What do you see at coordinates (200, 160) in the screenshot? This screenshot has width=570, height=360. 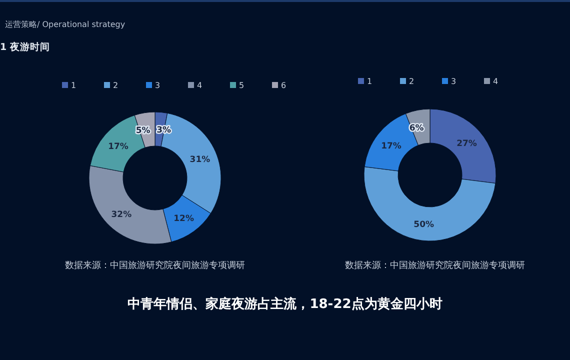 I see `data-label: 31%` at bounding box center [200, 160].